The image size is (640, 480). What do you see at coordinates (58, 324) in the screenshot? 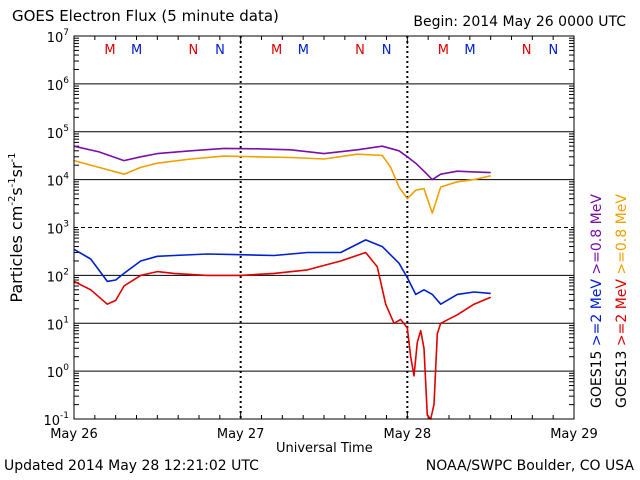
I see `y-tick-label: 10¹` at bounding box center [58, 324].